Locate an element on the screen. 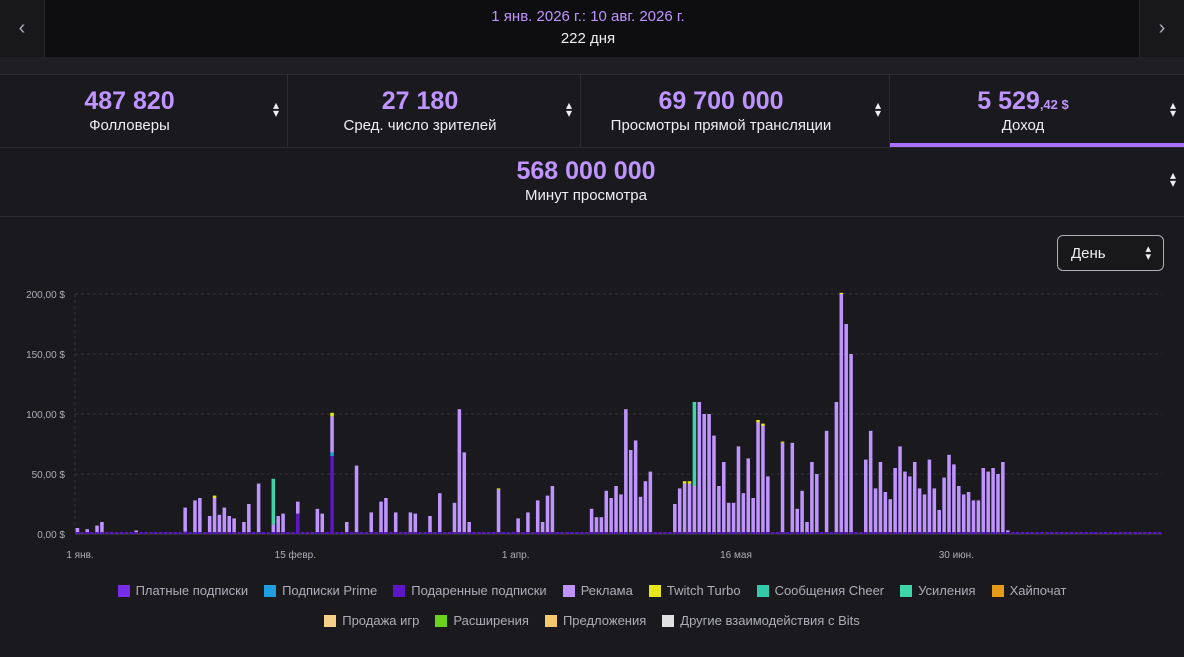 This screenshot has width=1184, height=657. metric-followers: 487 820 Фолловеры ▴ ▾ is located at coordinates (144, 111).